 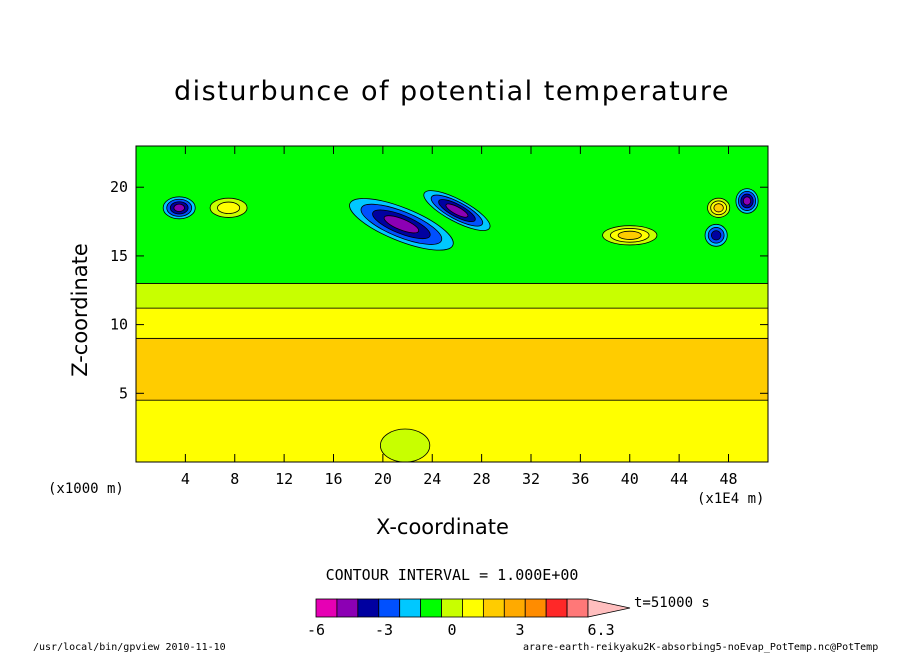 I want to click on x-tick-label: 48, so click(x=728, y=479).